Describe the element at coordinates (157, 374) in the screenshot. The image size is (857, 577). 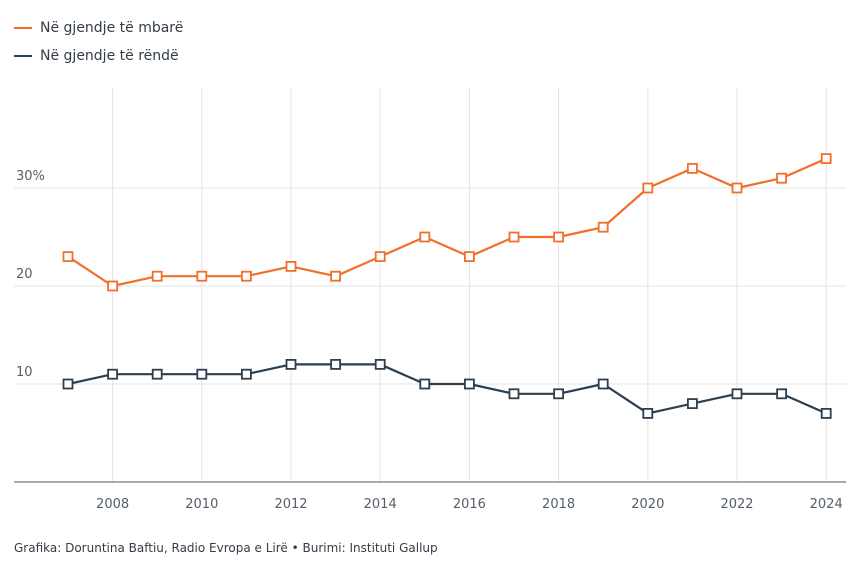
I see `data-point-1-2009` at that location.